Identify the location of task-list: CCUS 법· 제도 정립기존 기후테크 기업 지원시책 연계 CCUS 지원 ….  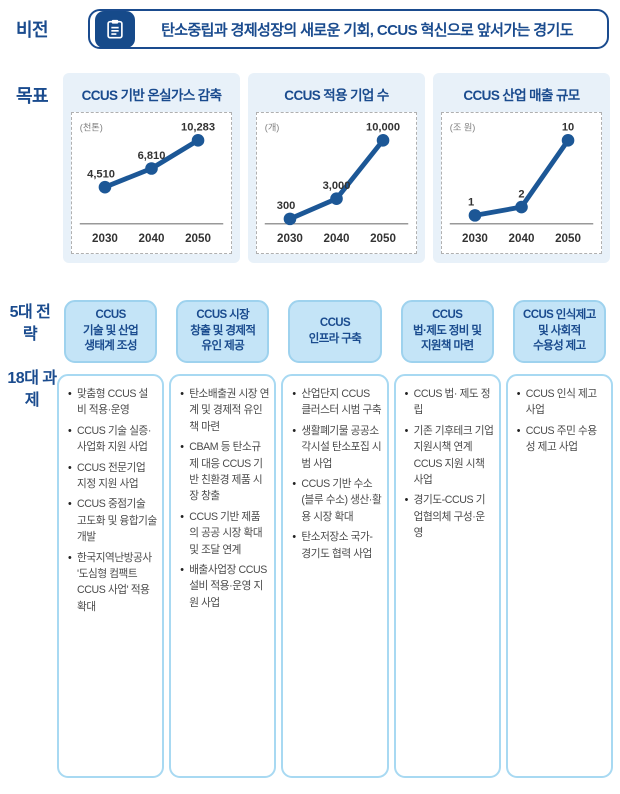
(449, 464).